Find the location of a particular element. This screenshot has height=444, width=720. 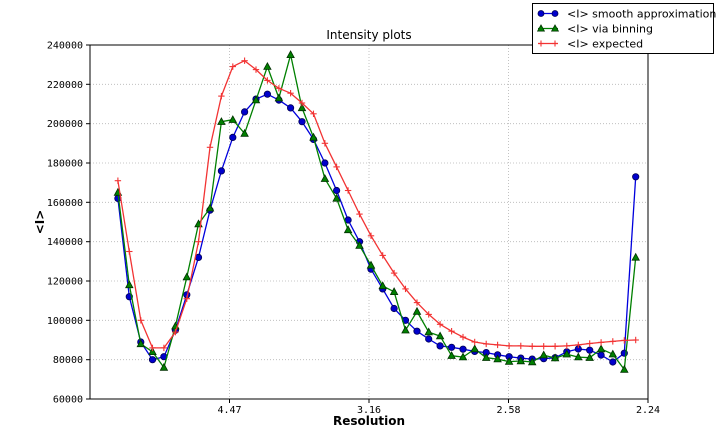

y-tick-label: 80000 is located at coordinates (68, 360).